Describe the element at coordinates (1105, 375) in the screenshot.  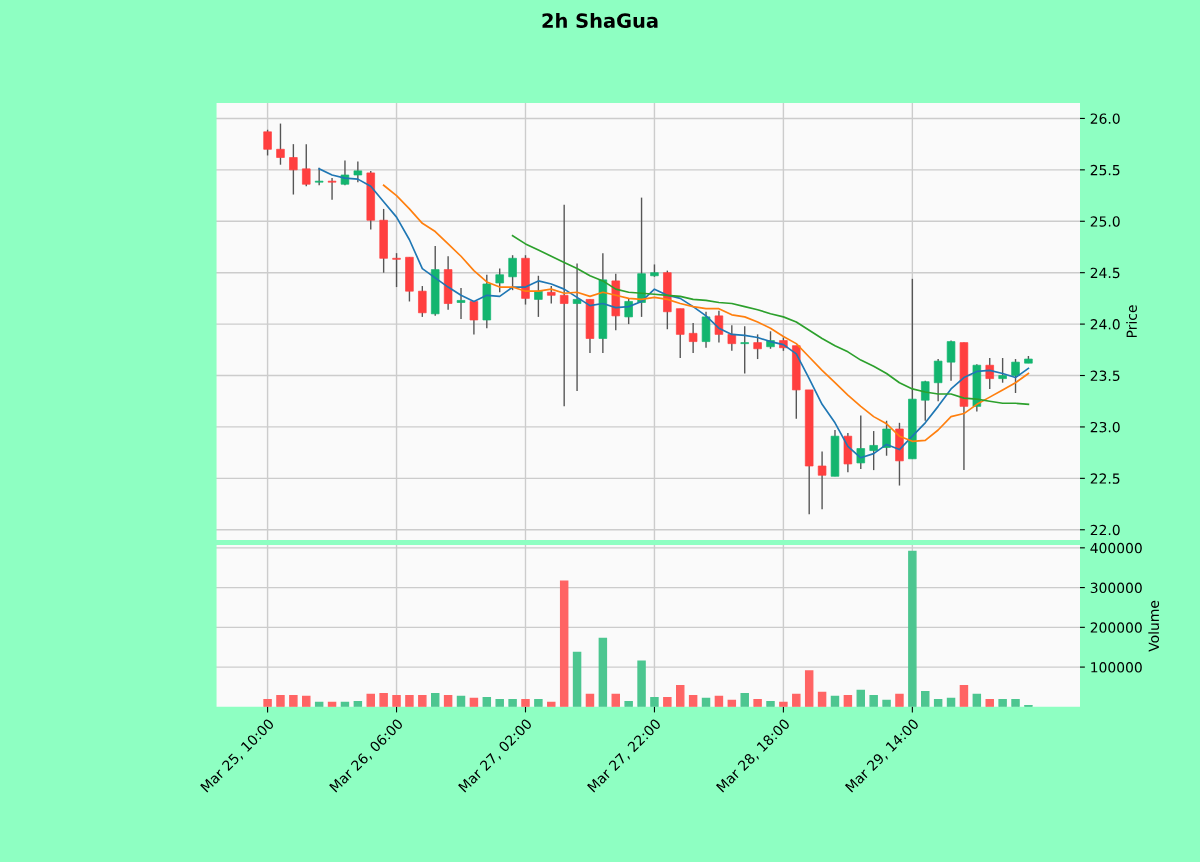
I see `y-tick-label: 23.5` at that location.